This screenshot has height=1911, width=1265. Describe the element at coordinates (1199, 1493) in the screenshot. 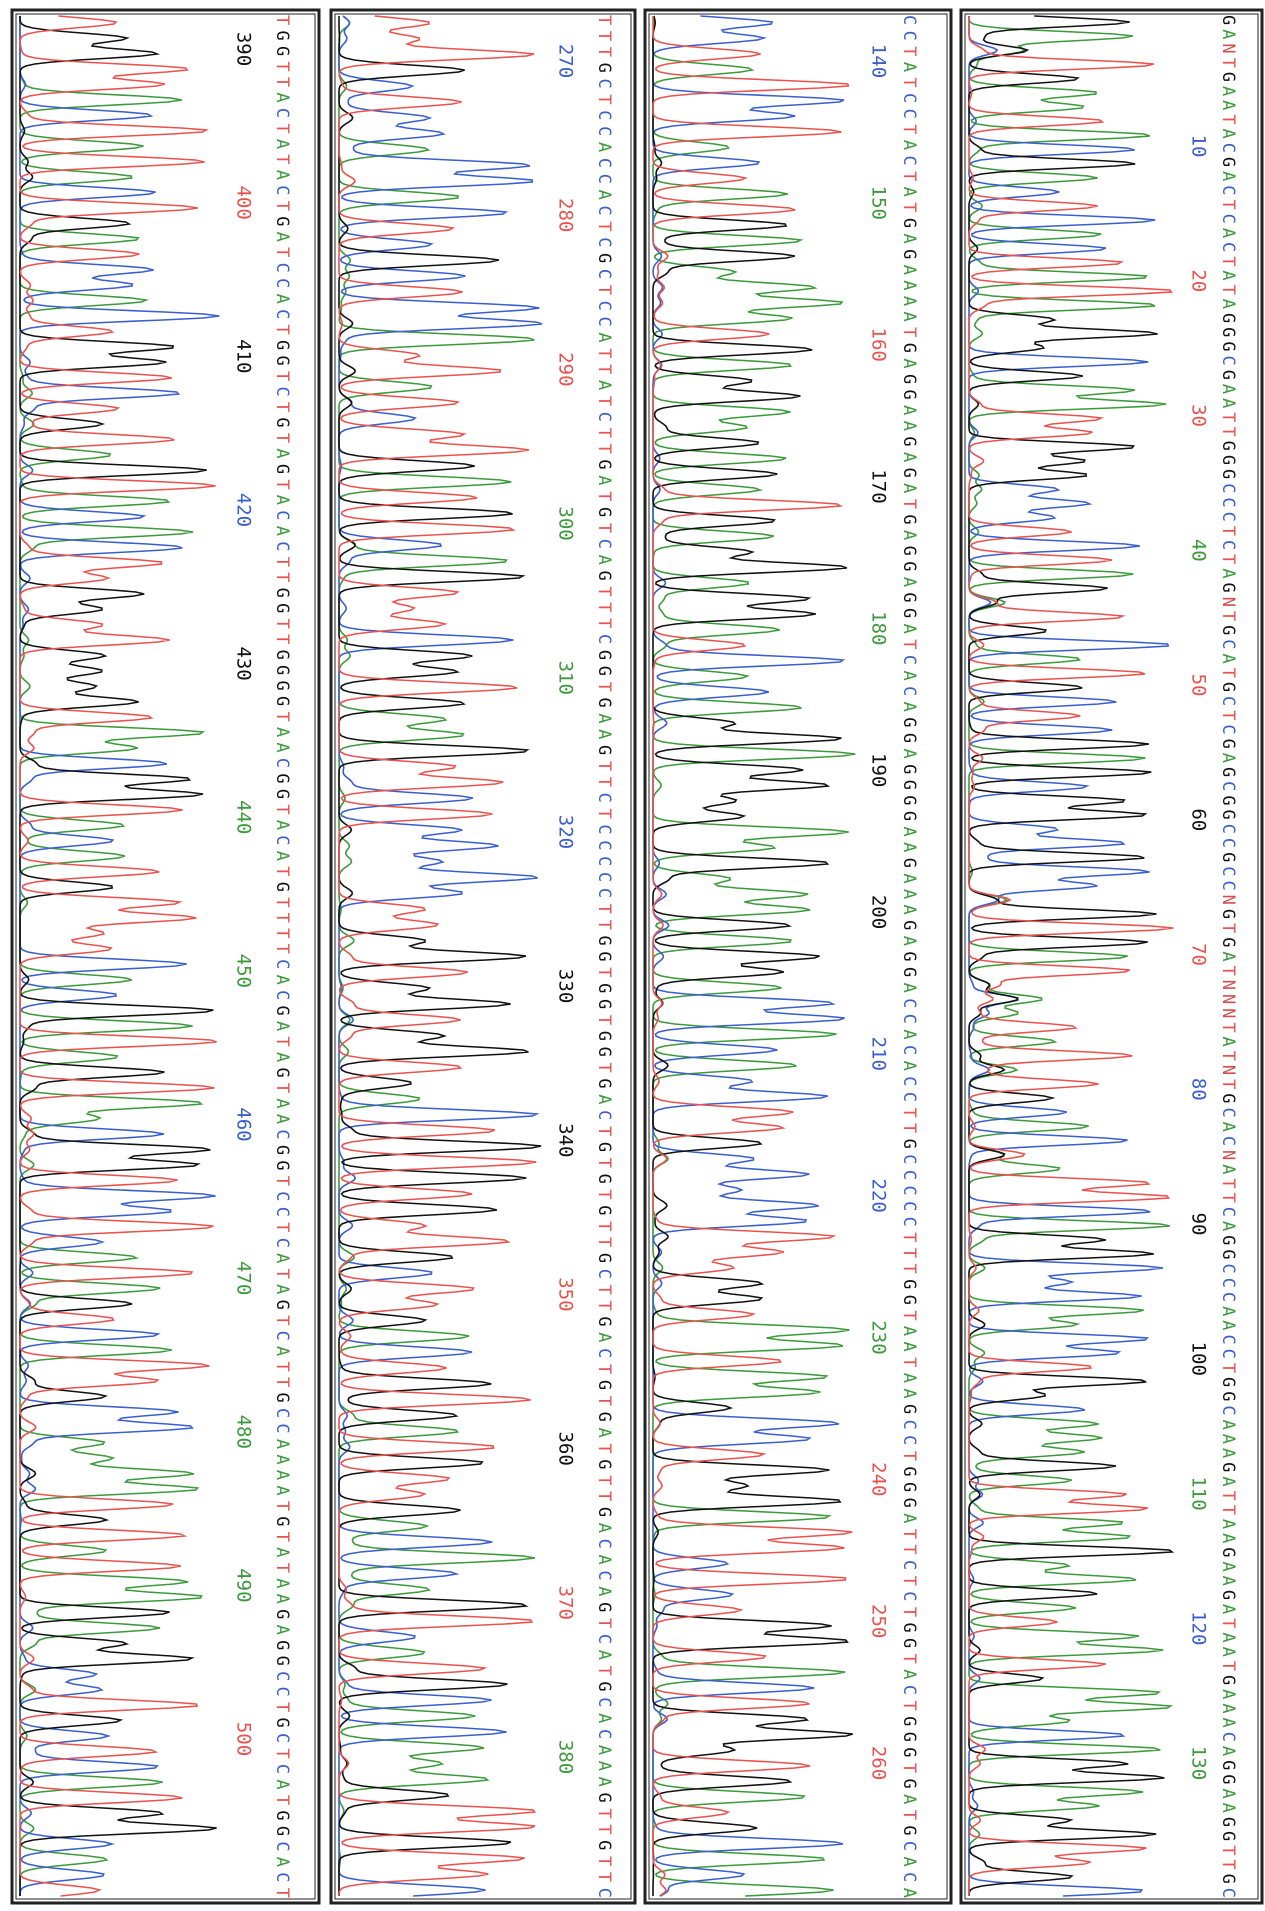

I see `position-label: 110` at that location.